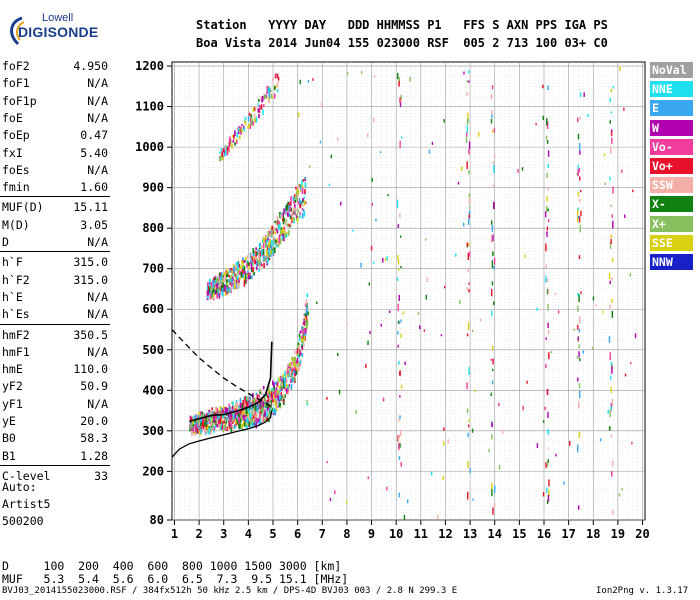 This screenshot has height=600, width=700. Describe the element at coordinates (671, 146) in the screenshot. I see `legend-item: Vo-` at that location.